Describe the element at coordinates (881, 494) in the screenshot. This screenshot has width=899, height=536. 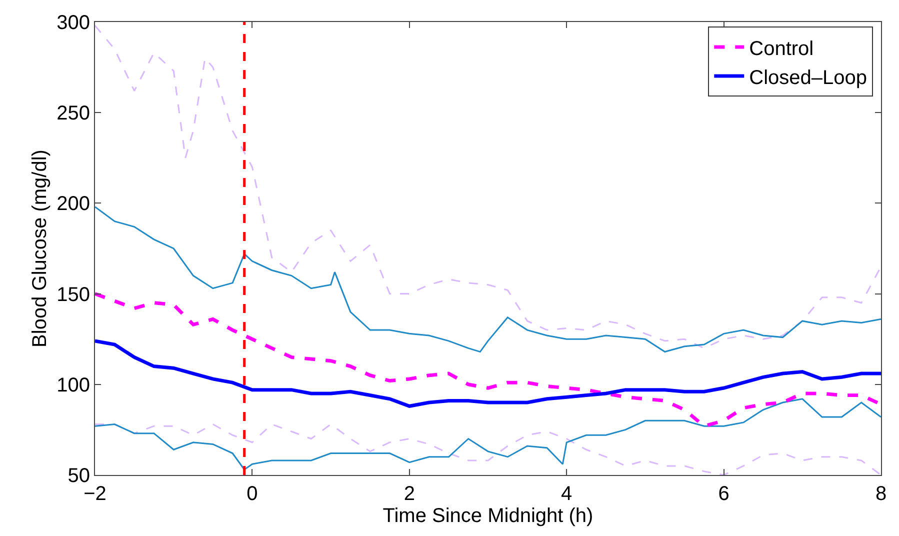
I see `x-tick-label: 8` at that location.